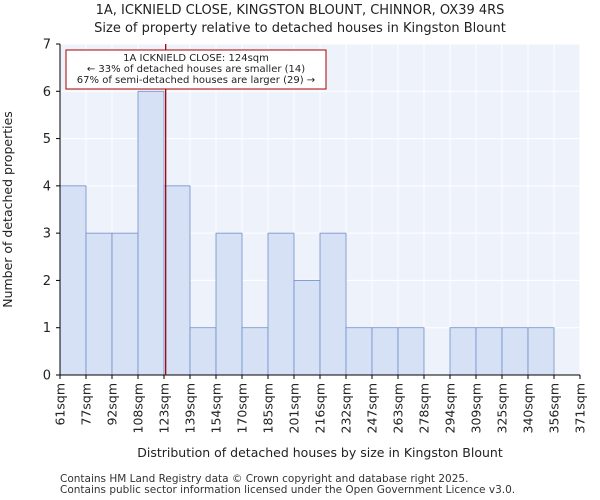  What do you see at coordinates (47, 92) in the screenshot?
I see `y-tick-label: 6` at bounding box center [47, 92].